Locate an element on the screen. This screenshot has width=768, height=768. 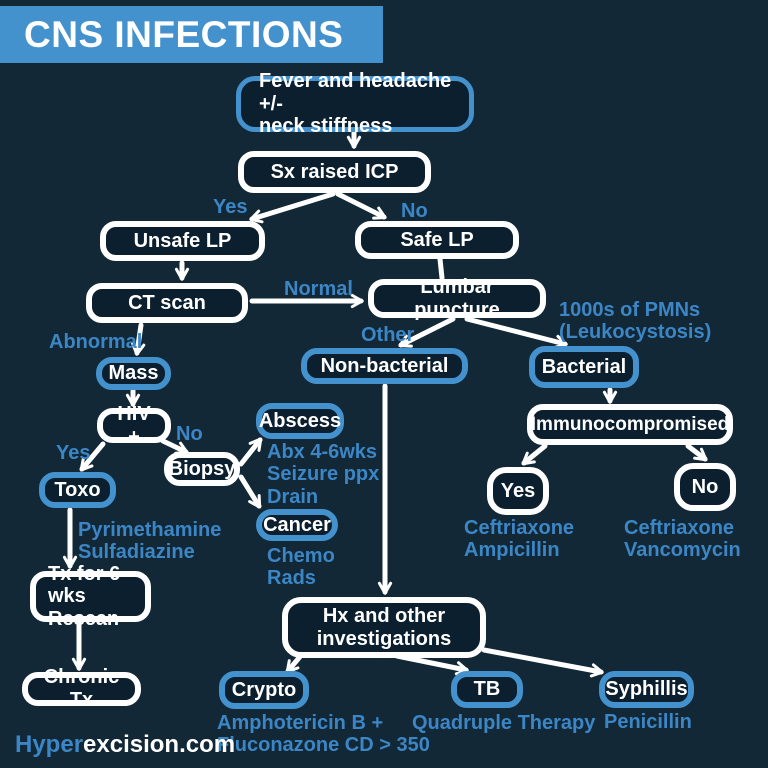
node-immuno-yes: Yes is located at coordinates (518, 491).